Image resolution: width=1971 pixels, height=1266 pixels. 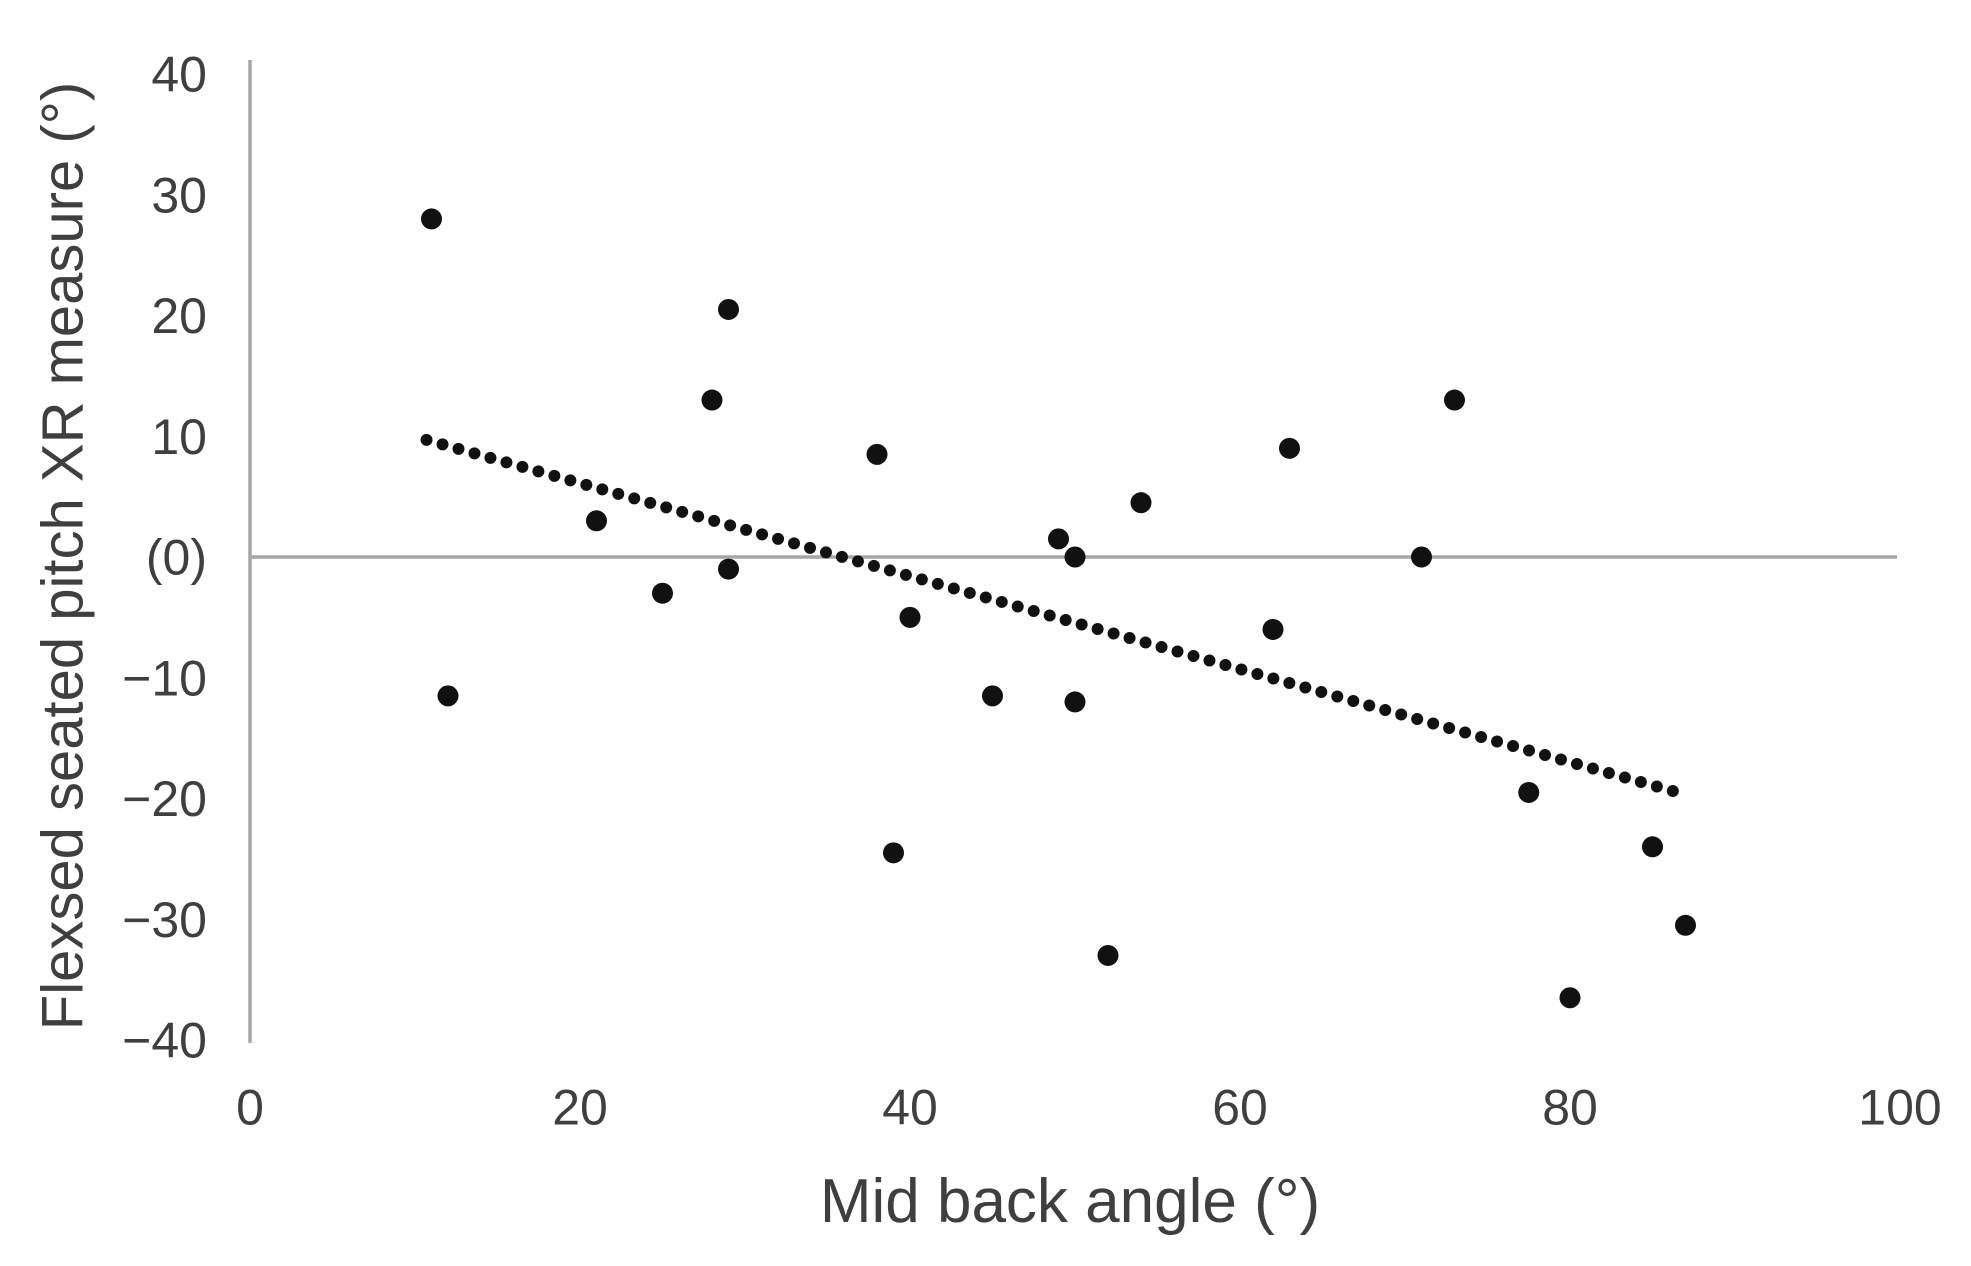 I want to click on x-tick-label: 40, so click(x=910, y=1108).